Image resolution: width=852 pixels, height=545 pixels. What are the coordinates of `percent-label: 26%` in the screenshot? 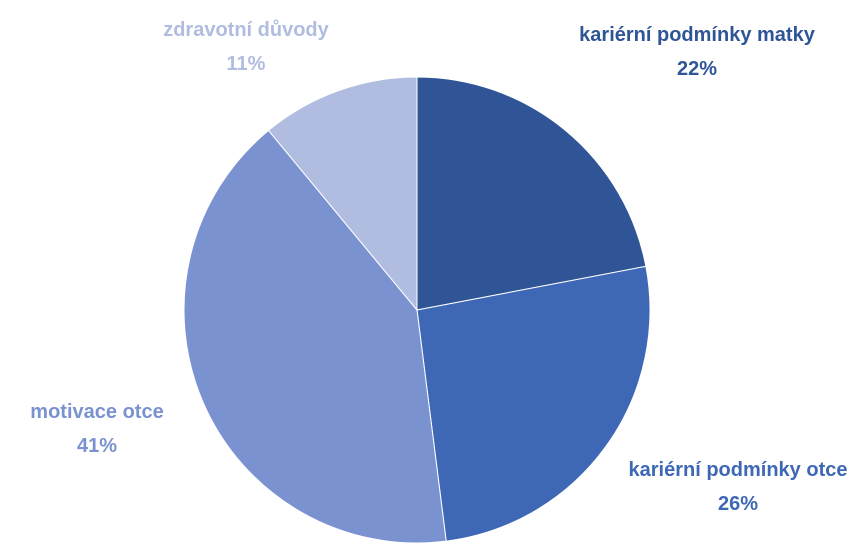 It's located at (738, 504).